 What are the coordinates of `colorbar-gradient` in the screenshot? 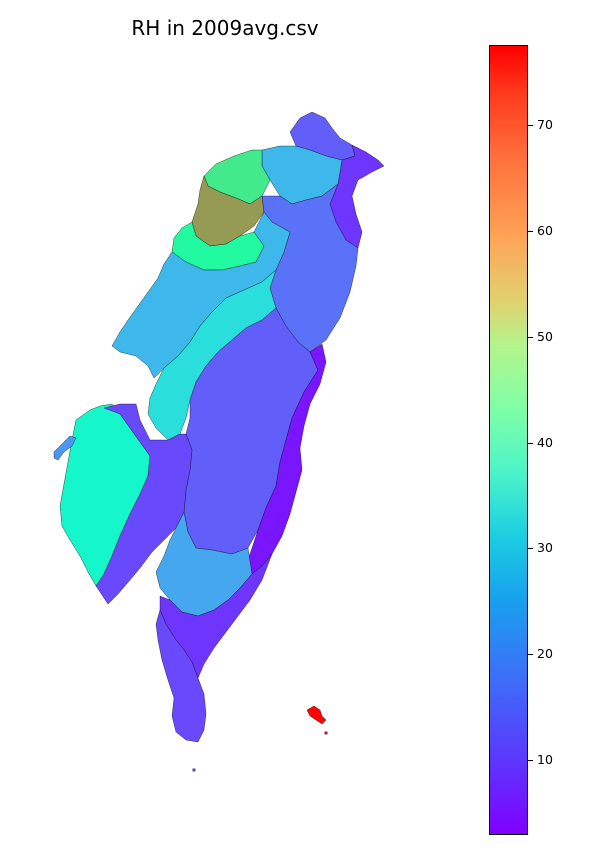 It's located at (508, 440).